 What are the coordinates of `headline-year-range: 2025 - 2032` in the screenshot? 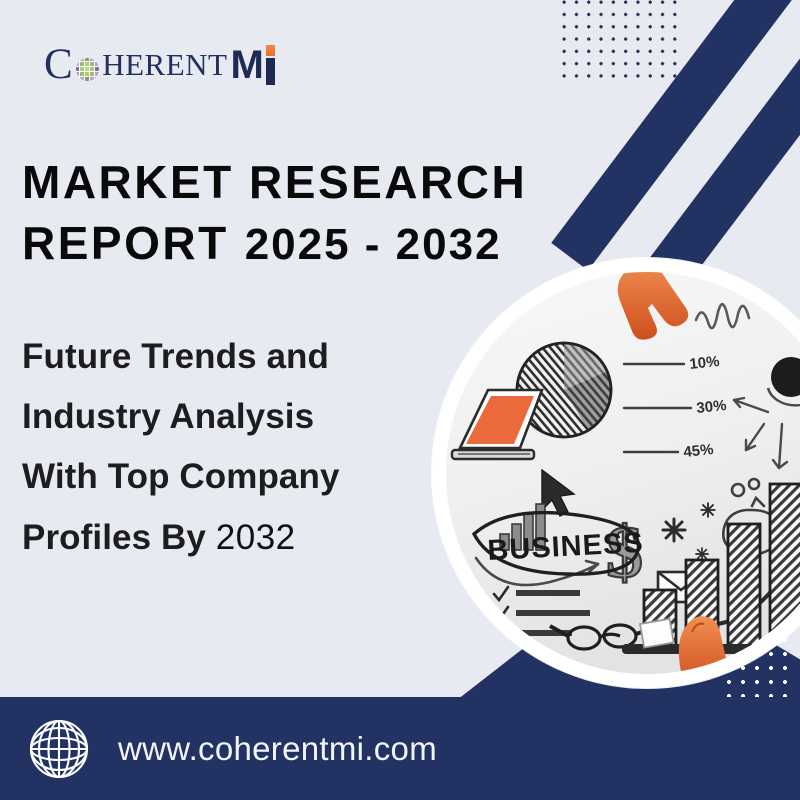 It's located at (373, 244).